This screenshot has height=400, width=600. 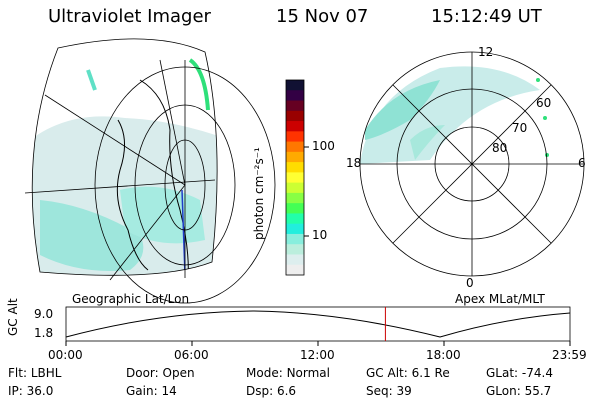 What do you see at coordinates (259, 193) in the screenshot?
I see `colorbar-unit-label: photon cm⁻²s⁻¹` at bounding box center [259, 193].